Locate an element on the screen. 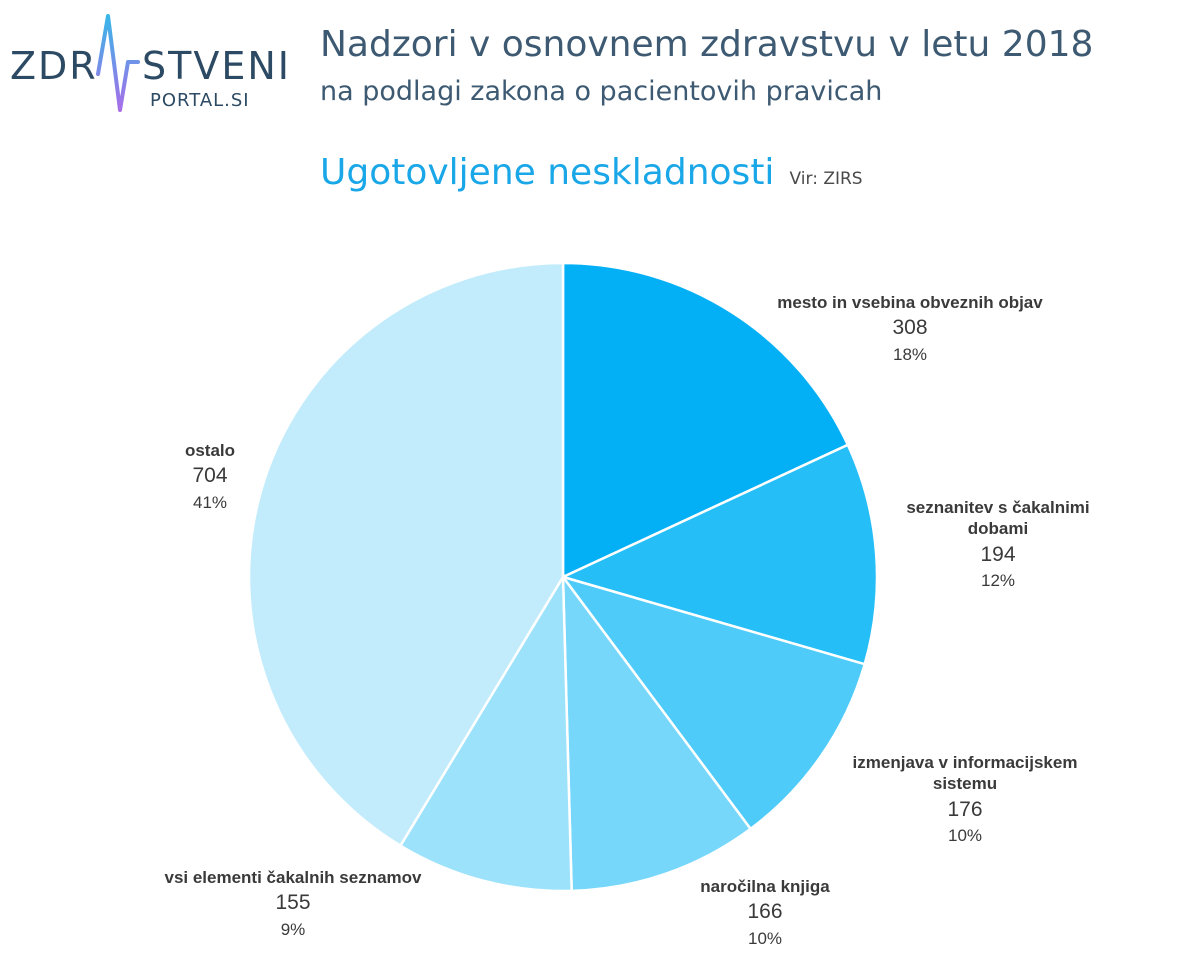  page-title: Nadzori v osnovnem zdravstvu v letu 2018 is located at coordinates (707, 44).